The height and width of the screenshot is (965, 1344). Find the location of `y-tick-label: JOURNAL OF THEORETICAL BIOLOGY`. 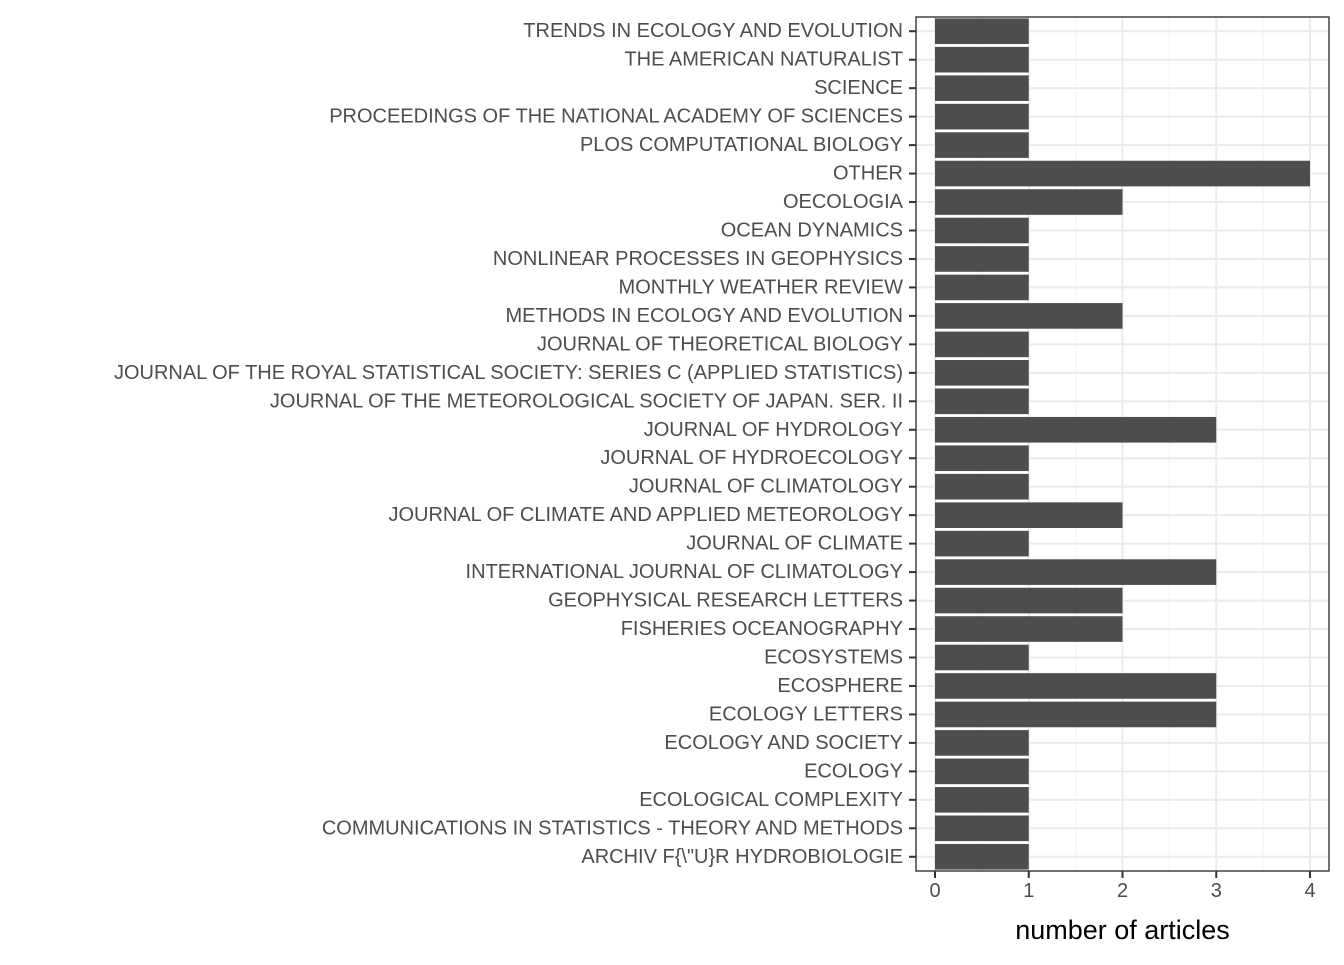

y-tick-label: JOURNAL OF THEORETICAL BIOLOGY is located at coordinates (720, 344).